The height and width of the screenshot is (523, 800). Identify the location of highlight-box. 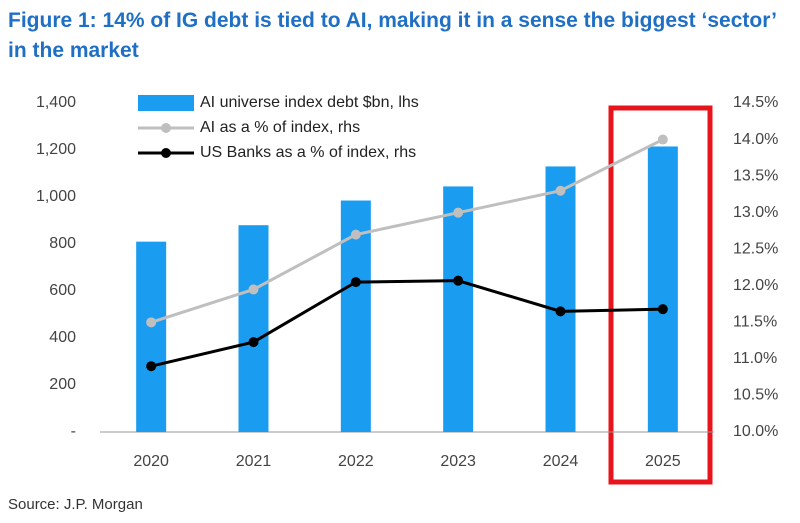
(660, 295).